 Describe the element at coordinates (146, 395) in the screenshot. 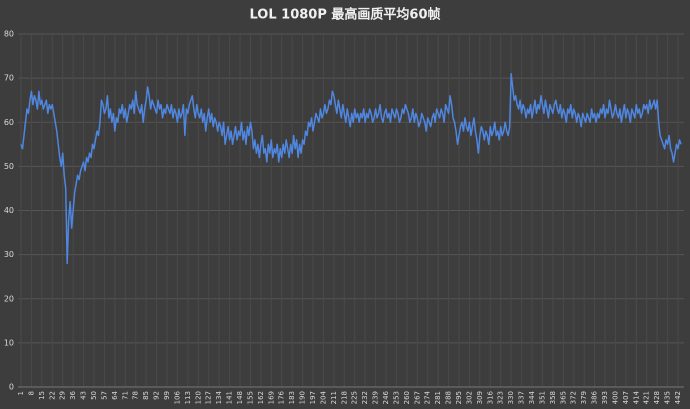

I see `x-tick-label: 85` at that location.